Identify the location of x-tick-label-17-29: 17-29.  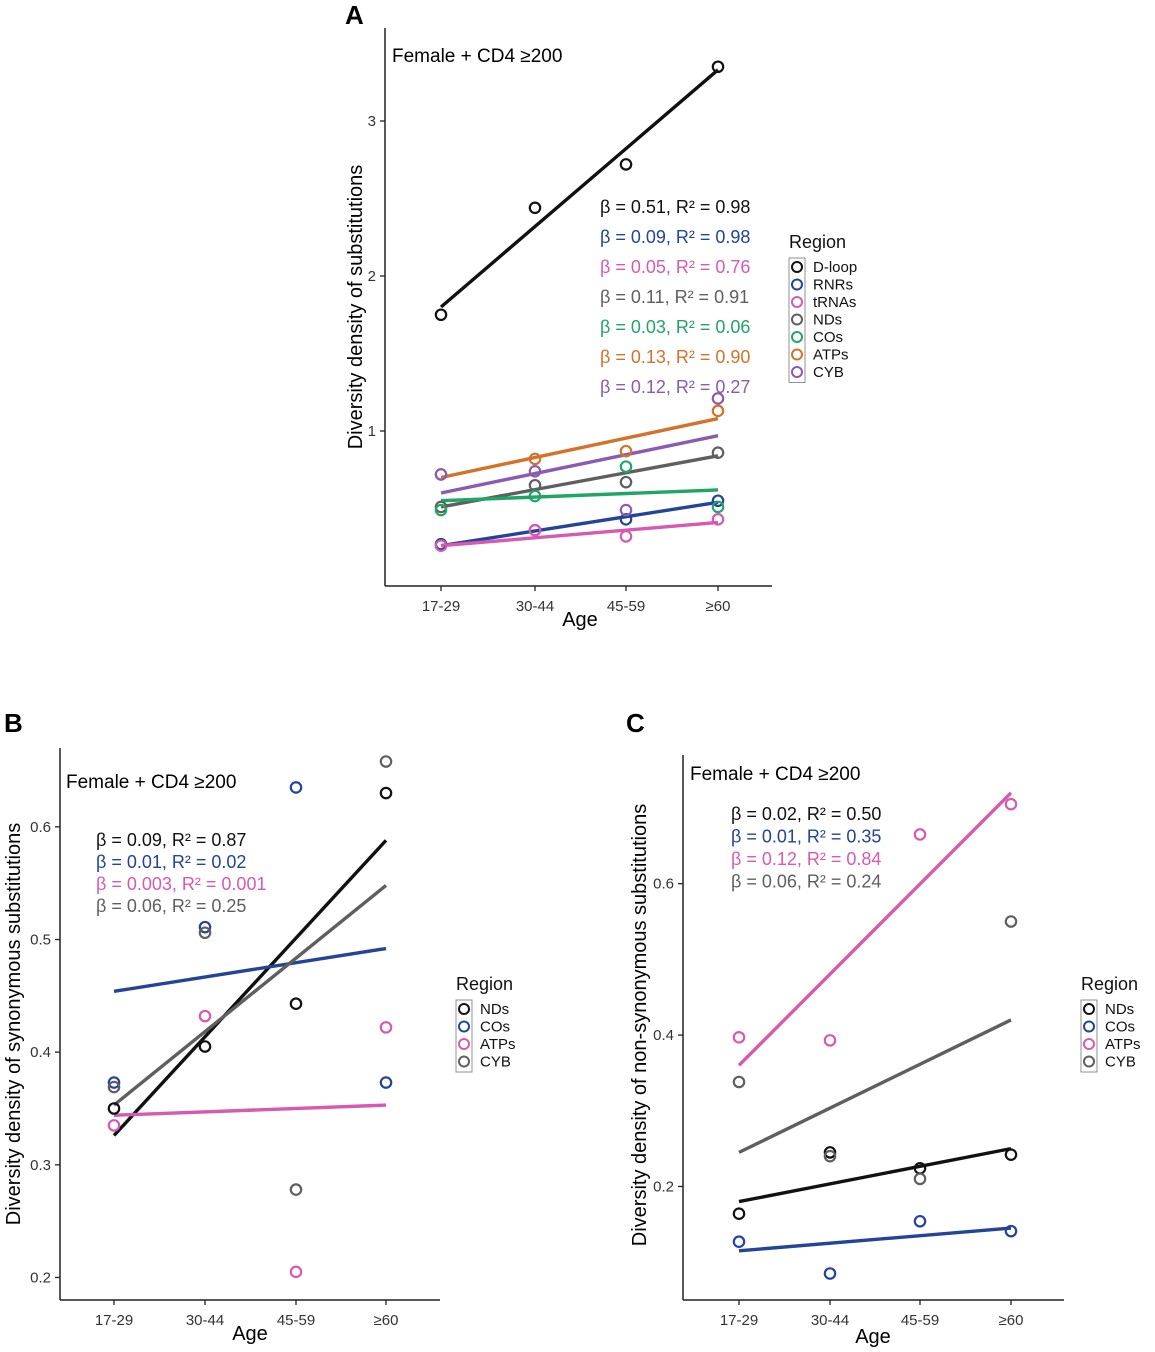
(114, 1320).